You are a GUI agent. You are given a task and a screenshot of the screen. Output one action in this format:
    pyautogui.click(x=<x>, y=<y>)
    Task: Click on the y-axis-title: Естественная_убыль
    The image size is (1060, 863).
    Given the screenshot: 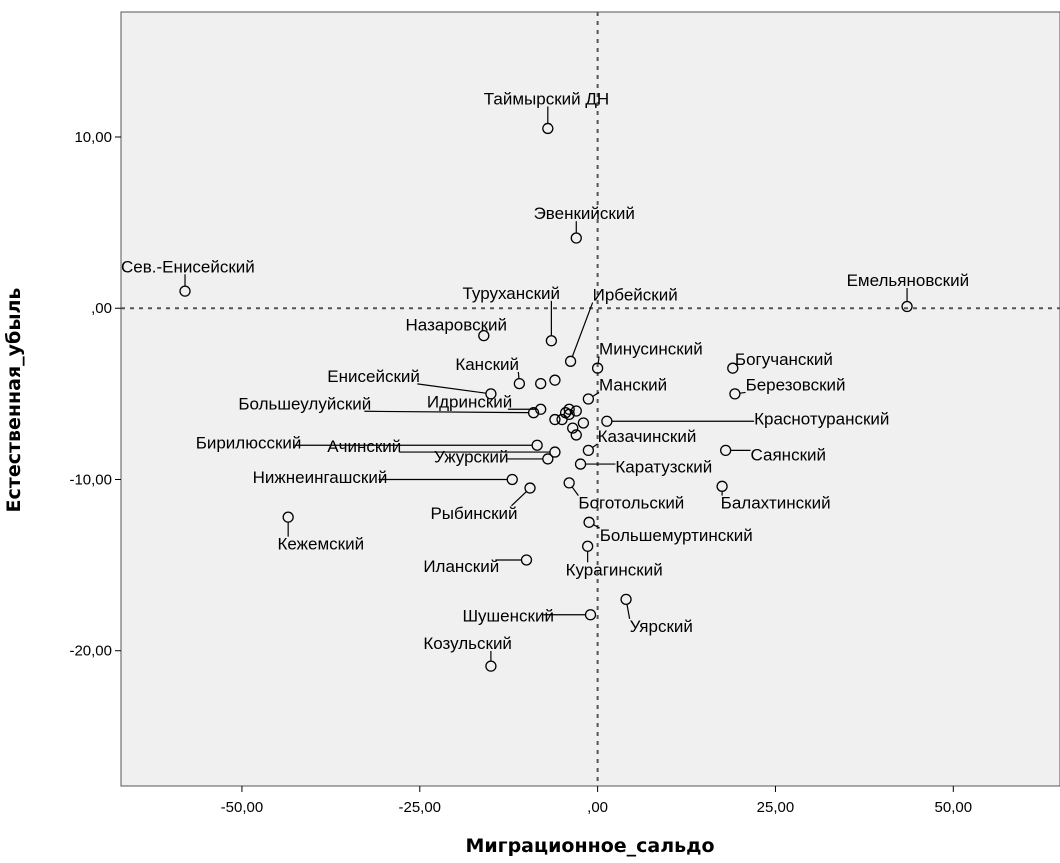 What is the action you would take?
    pyautogui.click(x=14, y=400)
    